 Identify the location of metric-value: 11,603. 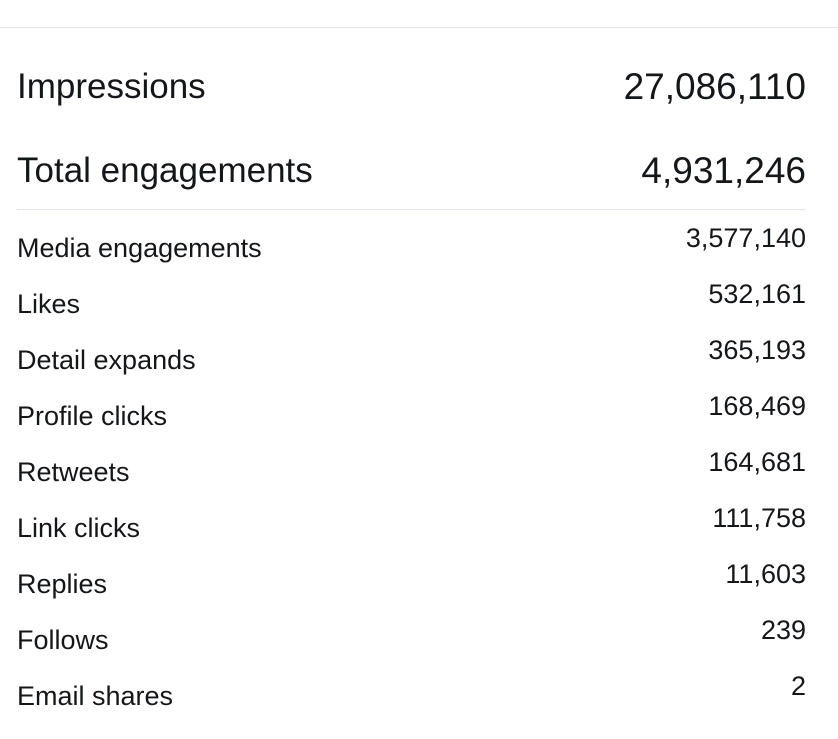
(765, 574).